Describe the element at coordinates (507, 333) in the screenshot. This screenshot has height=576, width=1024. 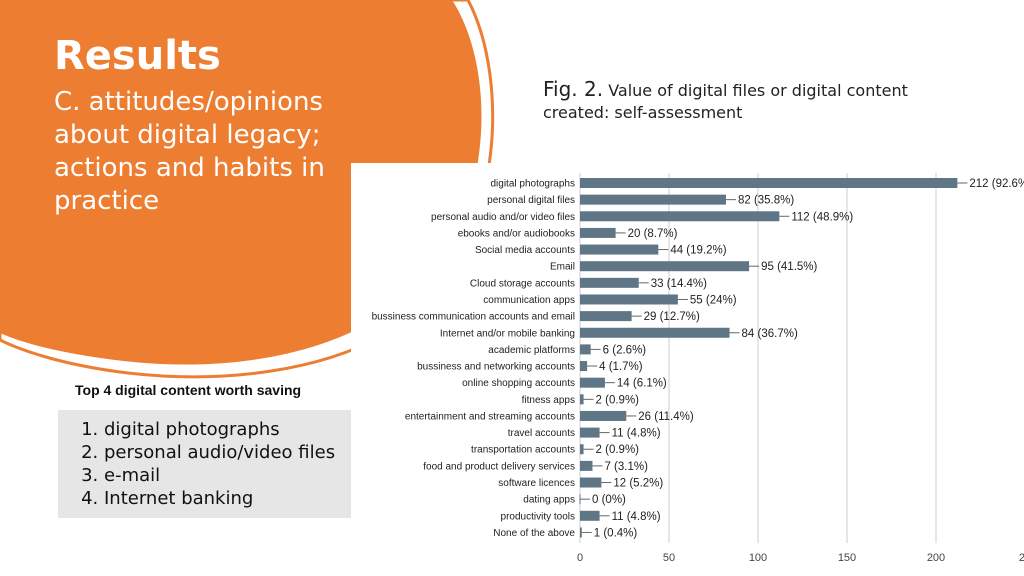
I see `category-label: Internet and/or mobile banking` at that location.